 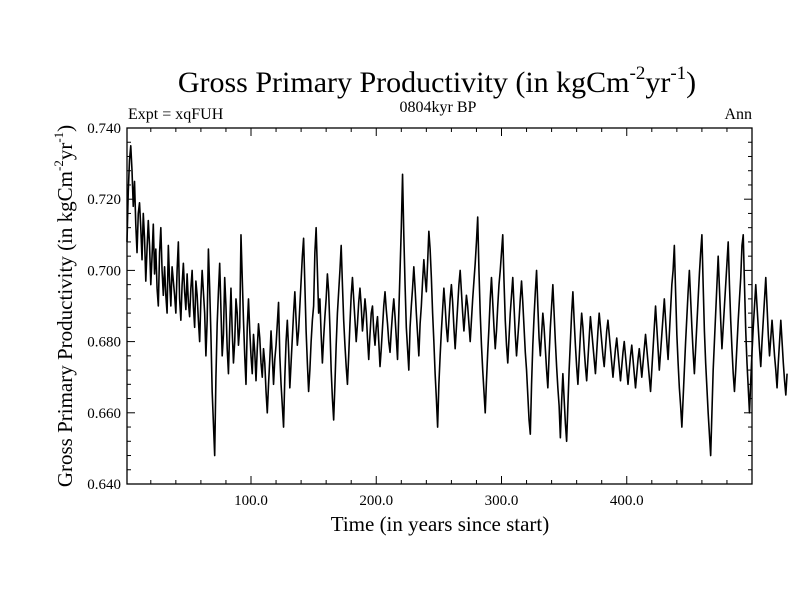 What do you see at coordinates (104, 343) in the screenshot?
I see `y-tick-label: 0.680` at bounding box center [104, 343].